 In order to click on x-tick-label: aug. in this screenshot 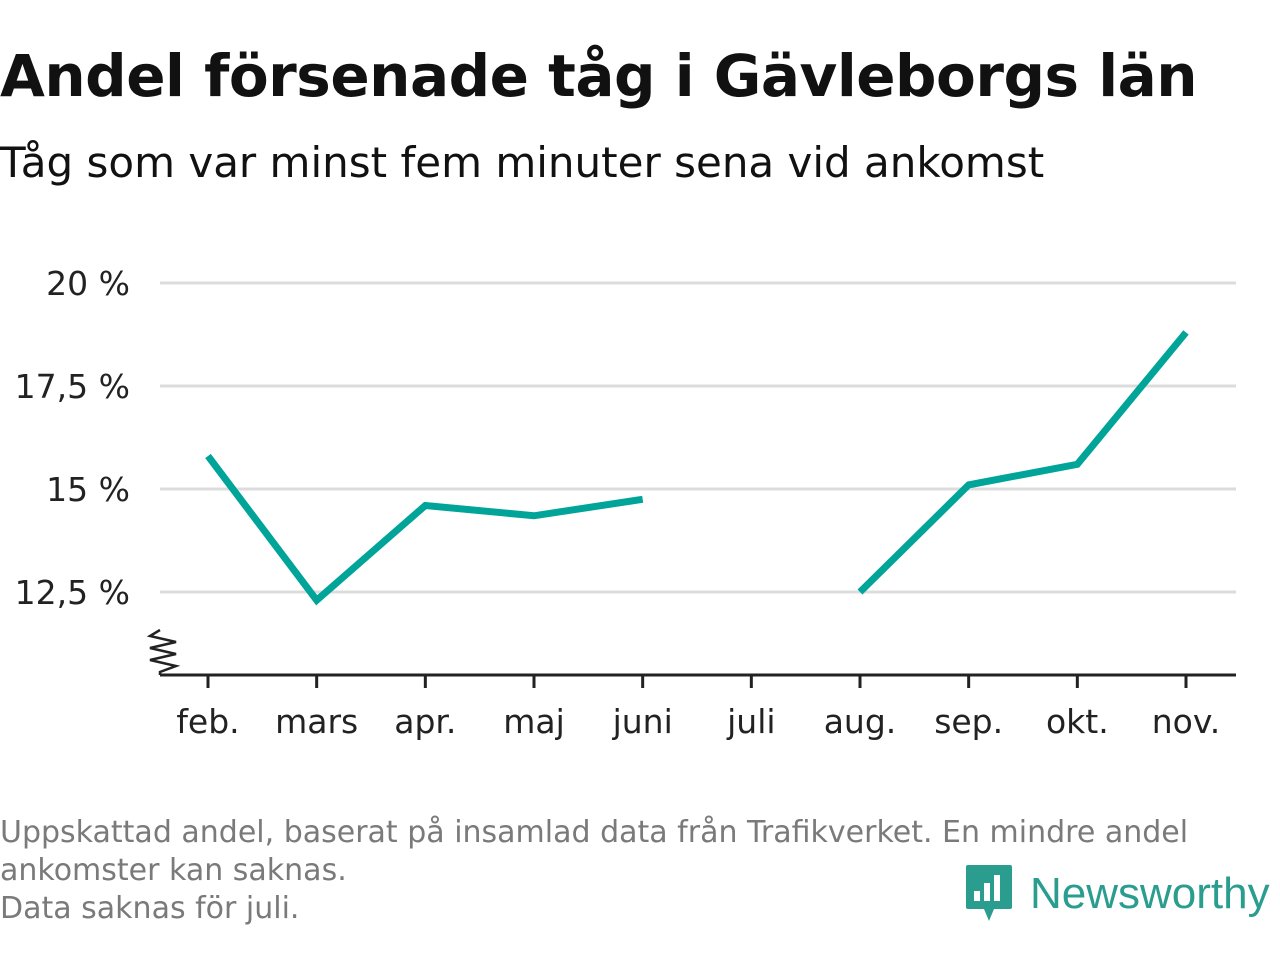, I will do `click(860, 721)`.